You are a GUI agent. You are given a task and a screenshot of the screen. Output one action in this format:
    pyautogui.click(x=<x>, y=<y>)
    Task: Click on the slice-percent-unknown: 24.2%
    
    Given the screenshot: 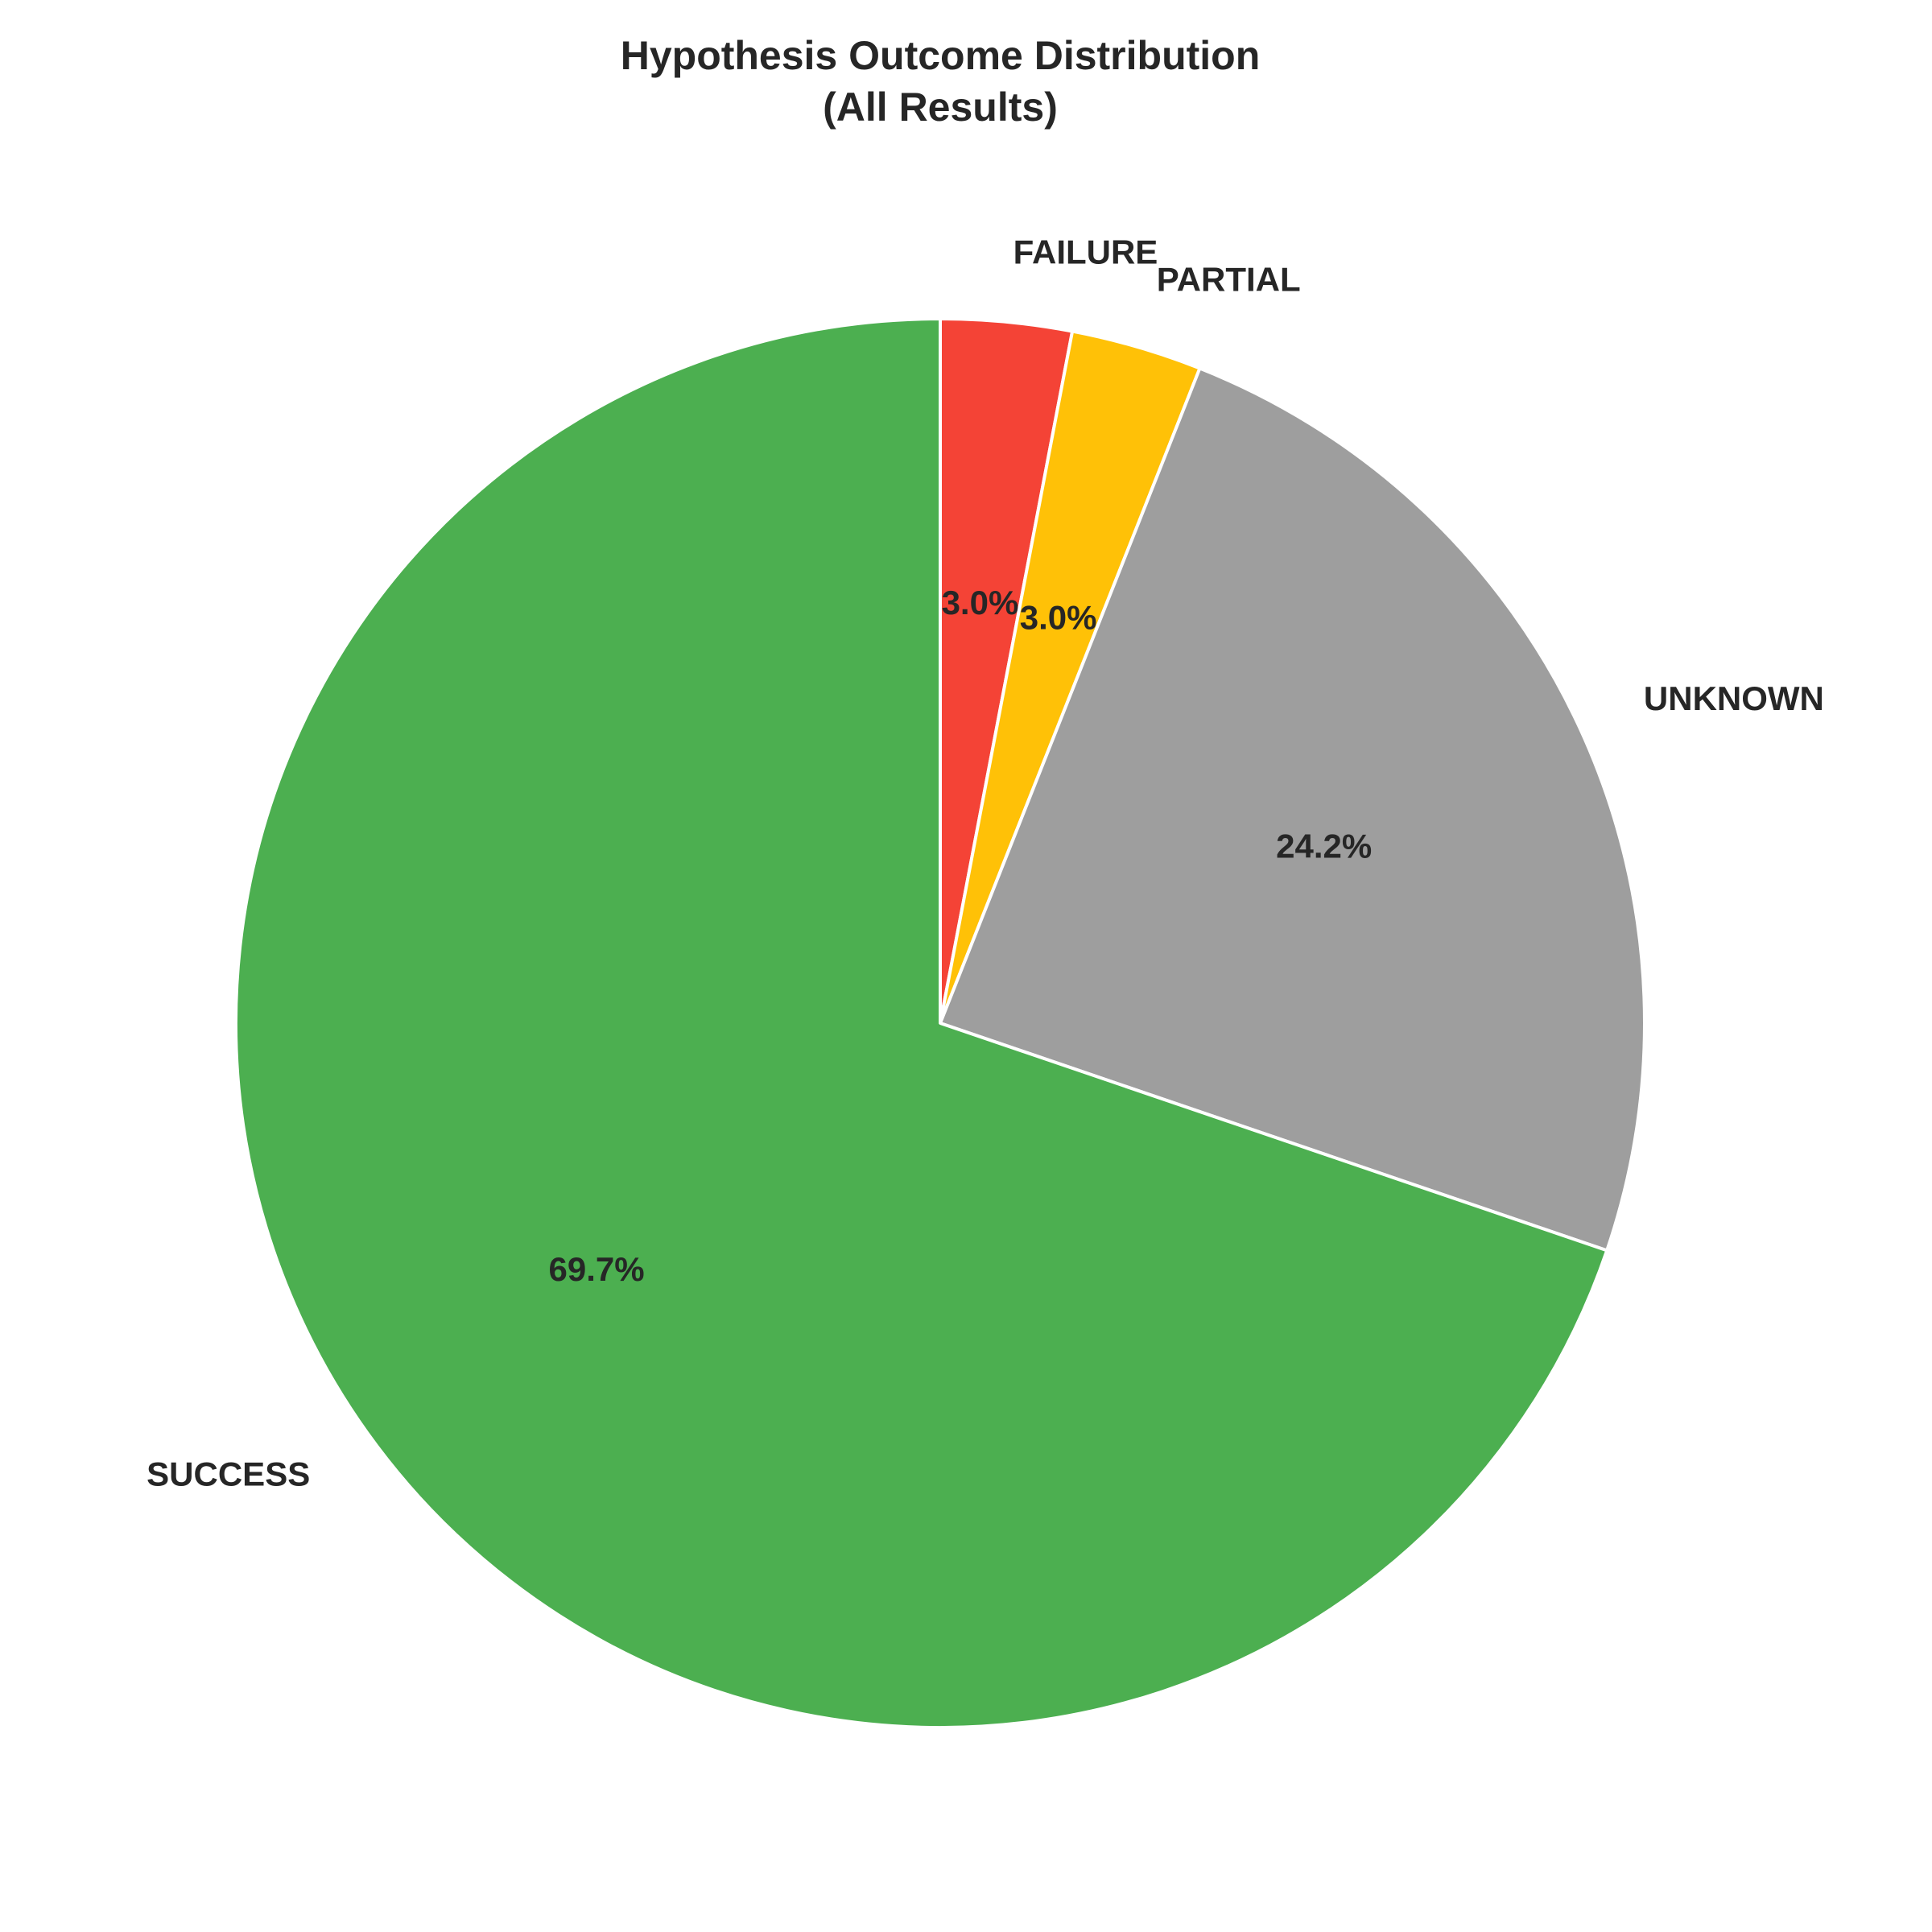 What is the action you would take?
    pyautogui.click(x=1324, y=846)
    